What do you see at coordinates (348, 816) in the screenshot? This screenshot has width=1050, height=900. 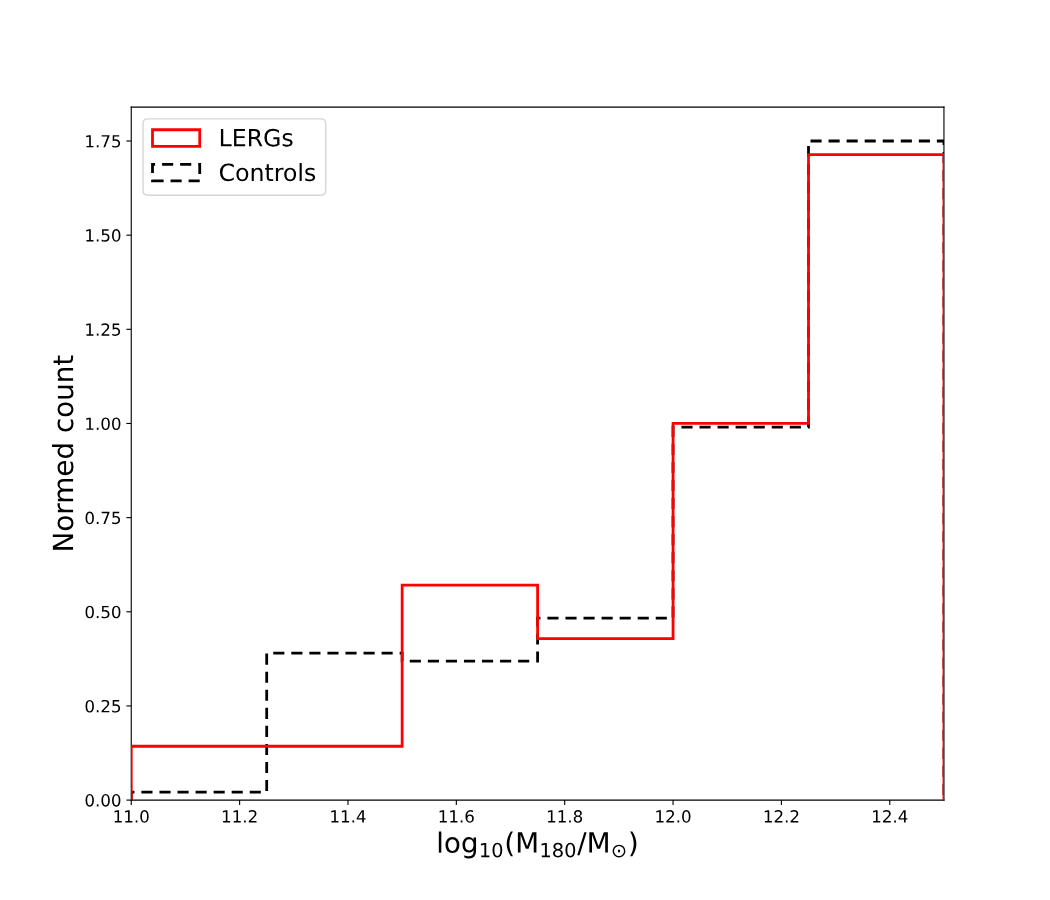 I see `x-tick-label: 11.4` at bounding box center [348, 816].